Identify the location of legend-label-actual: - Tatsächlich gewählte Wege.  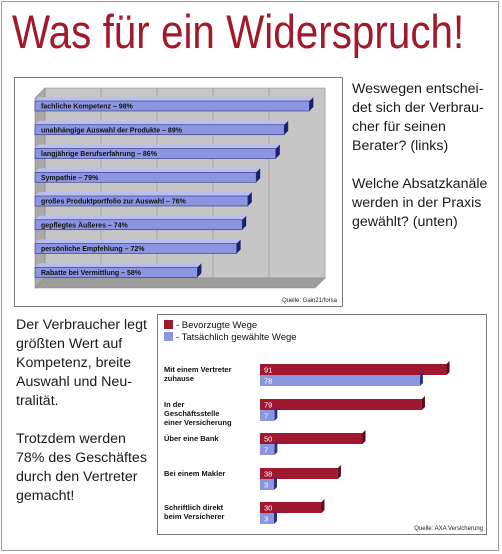
(236, 337).